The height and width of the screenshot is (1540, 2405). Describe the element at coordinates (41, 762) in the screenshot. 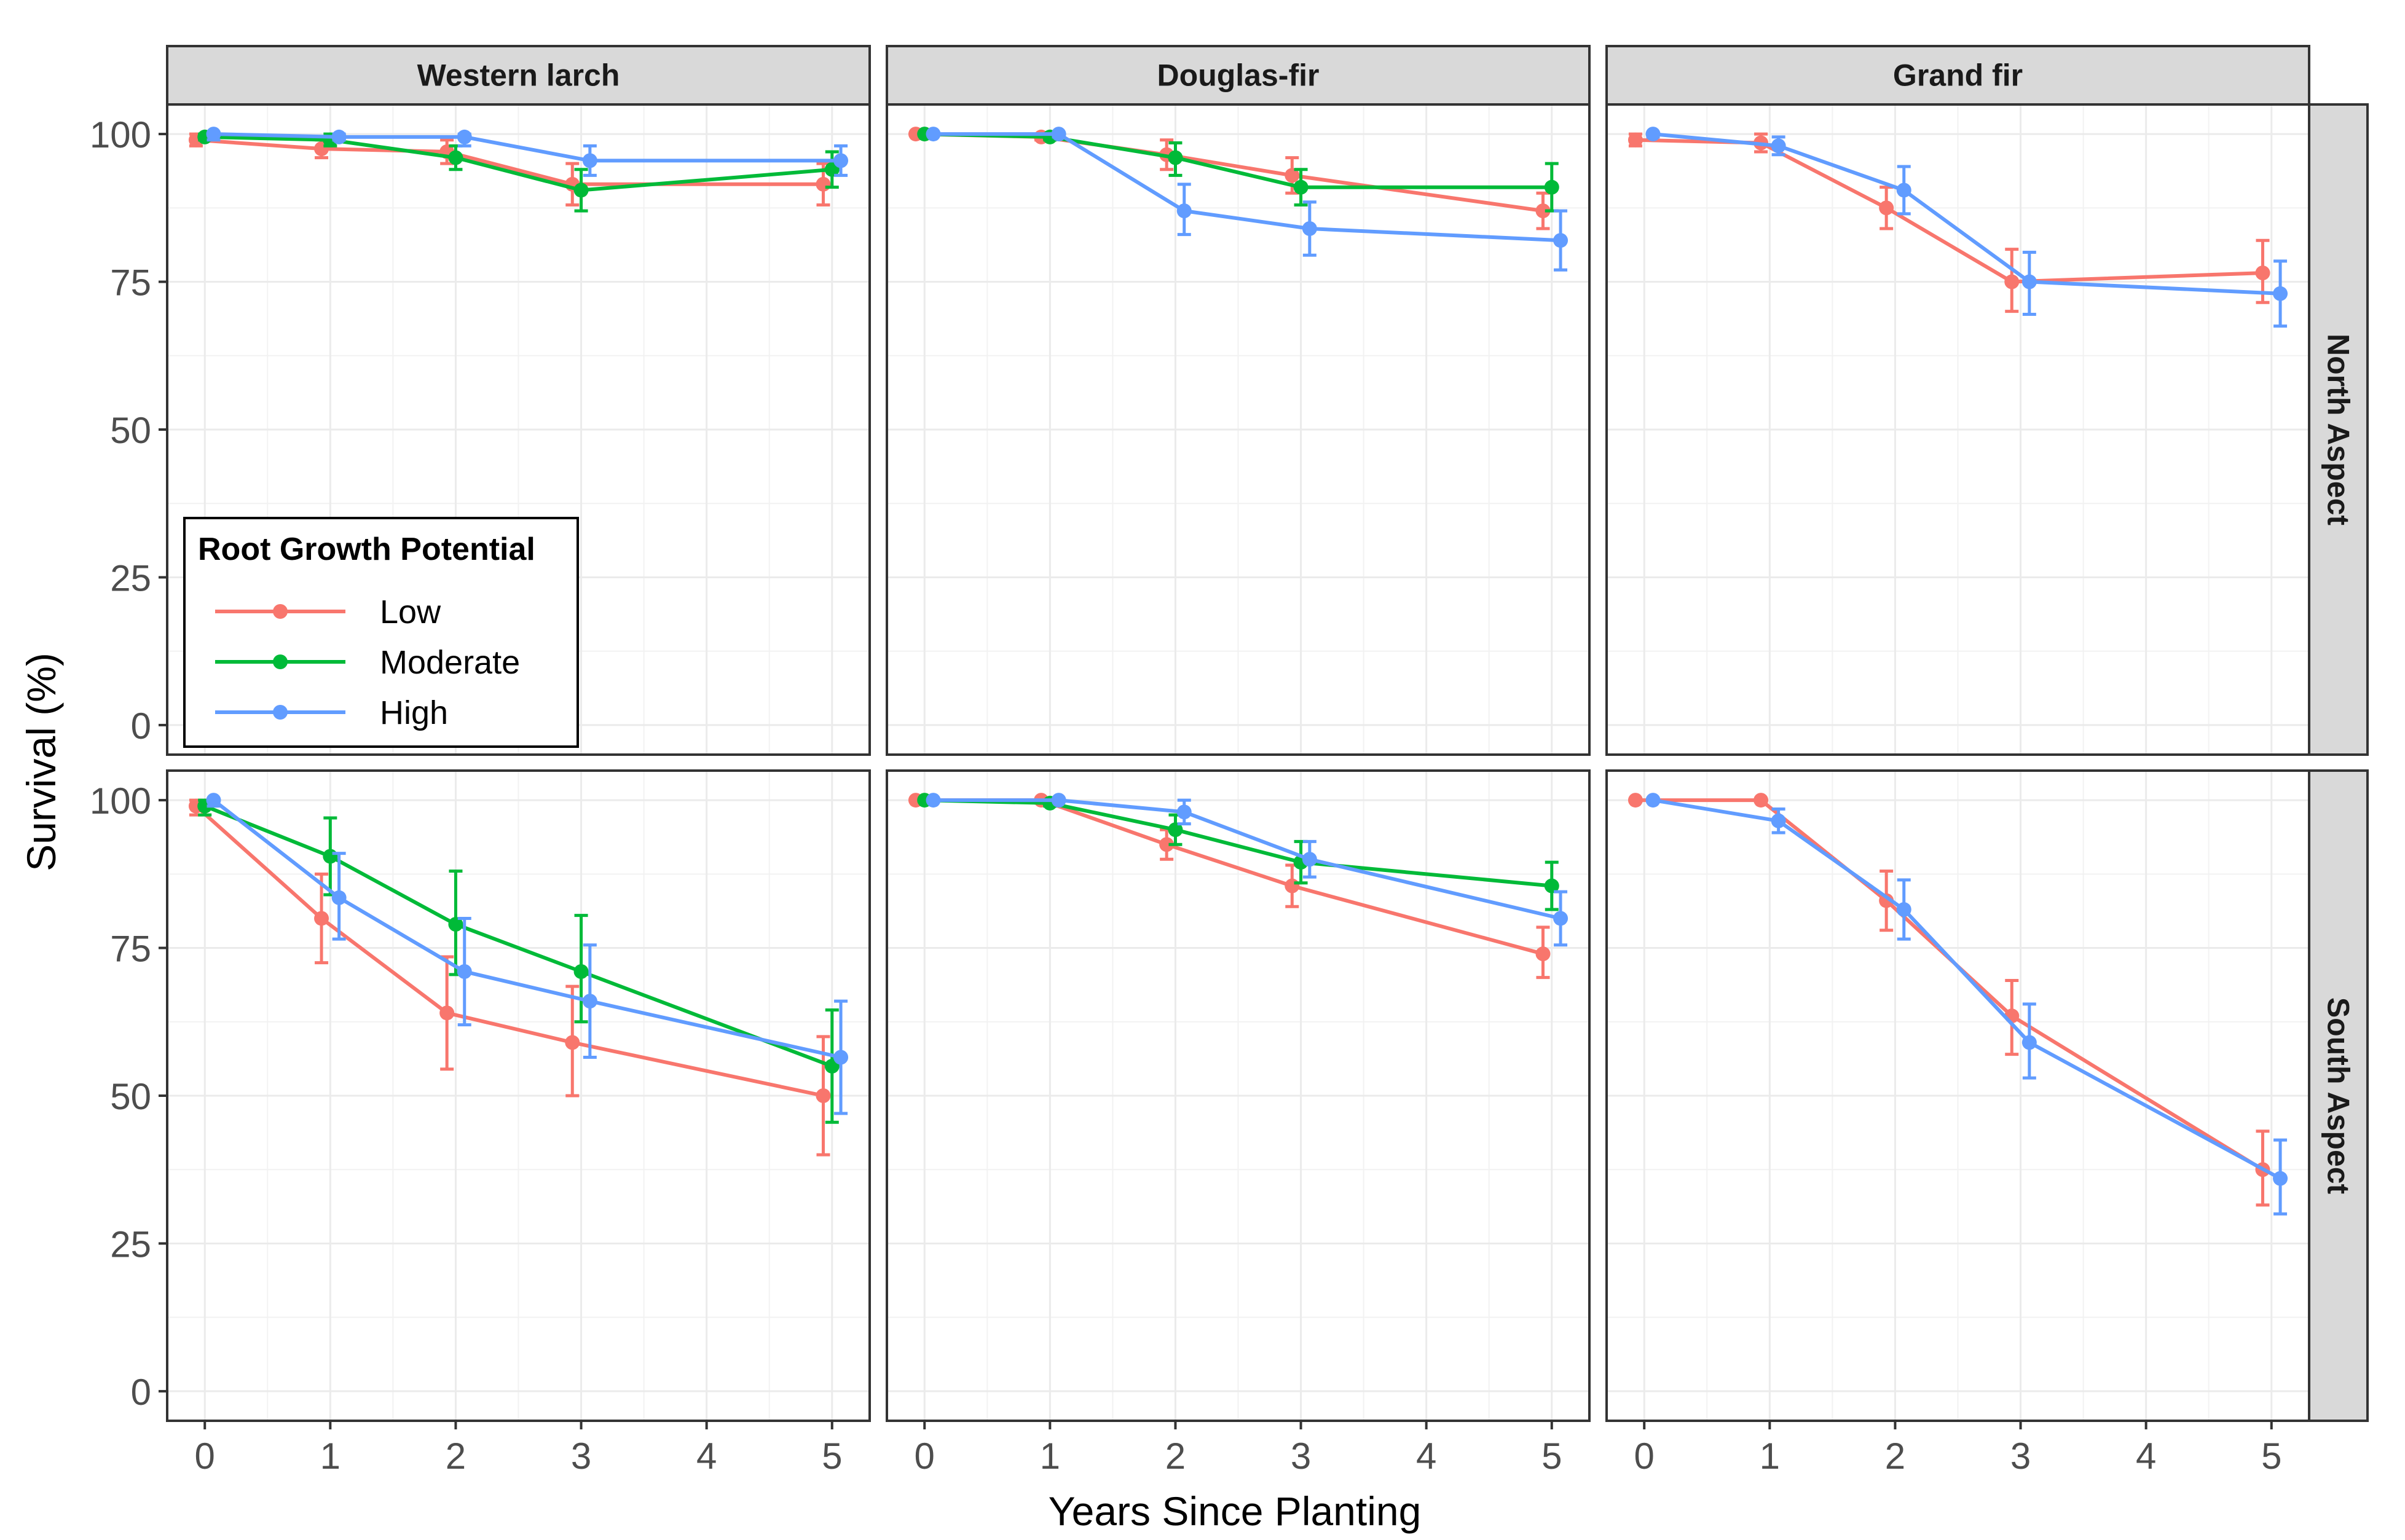

I see `y-axis-label: Survival (%)` at that location.